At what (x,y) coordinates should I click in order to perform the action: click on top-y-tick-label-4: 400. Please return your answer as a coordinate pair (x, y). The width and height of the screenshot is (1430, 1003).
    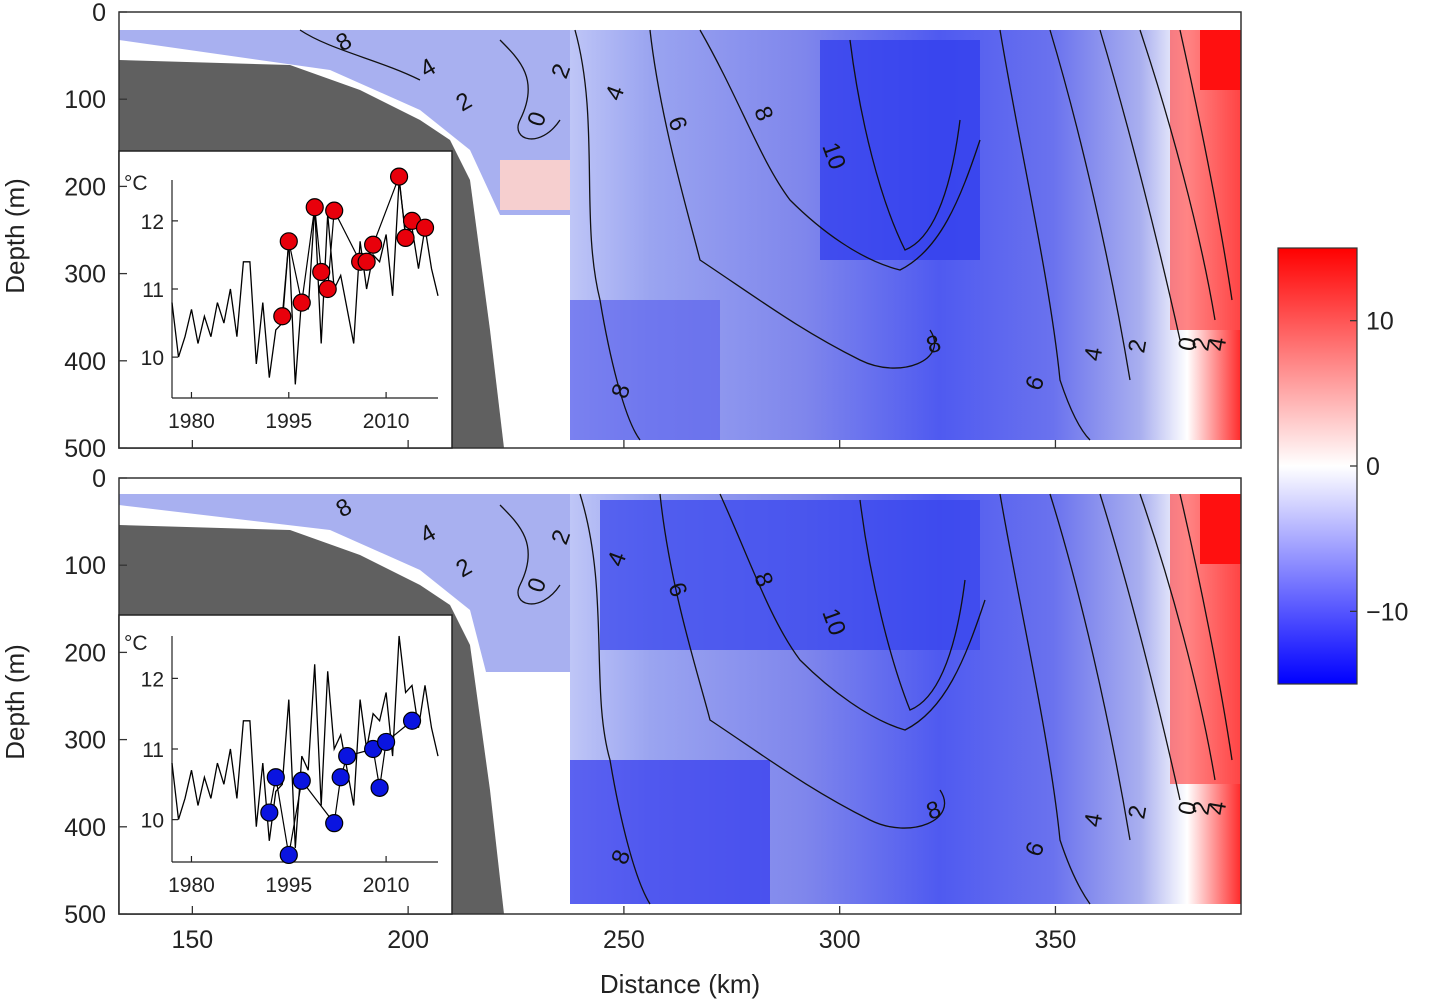
    Looking at the image, I should click on (85, 362).